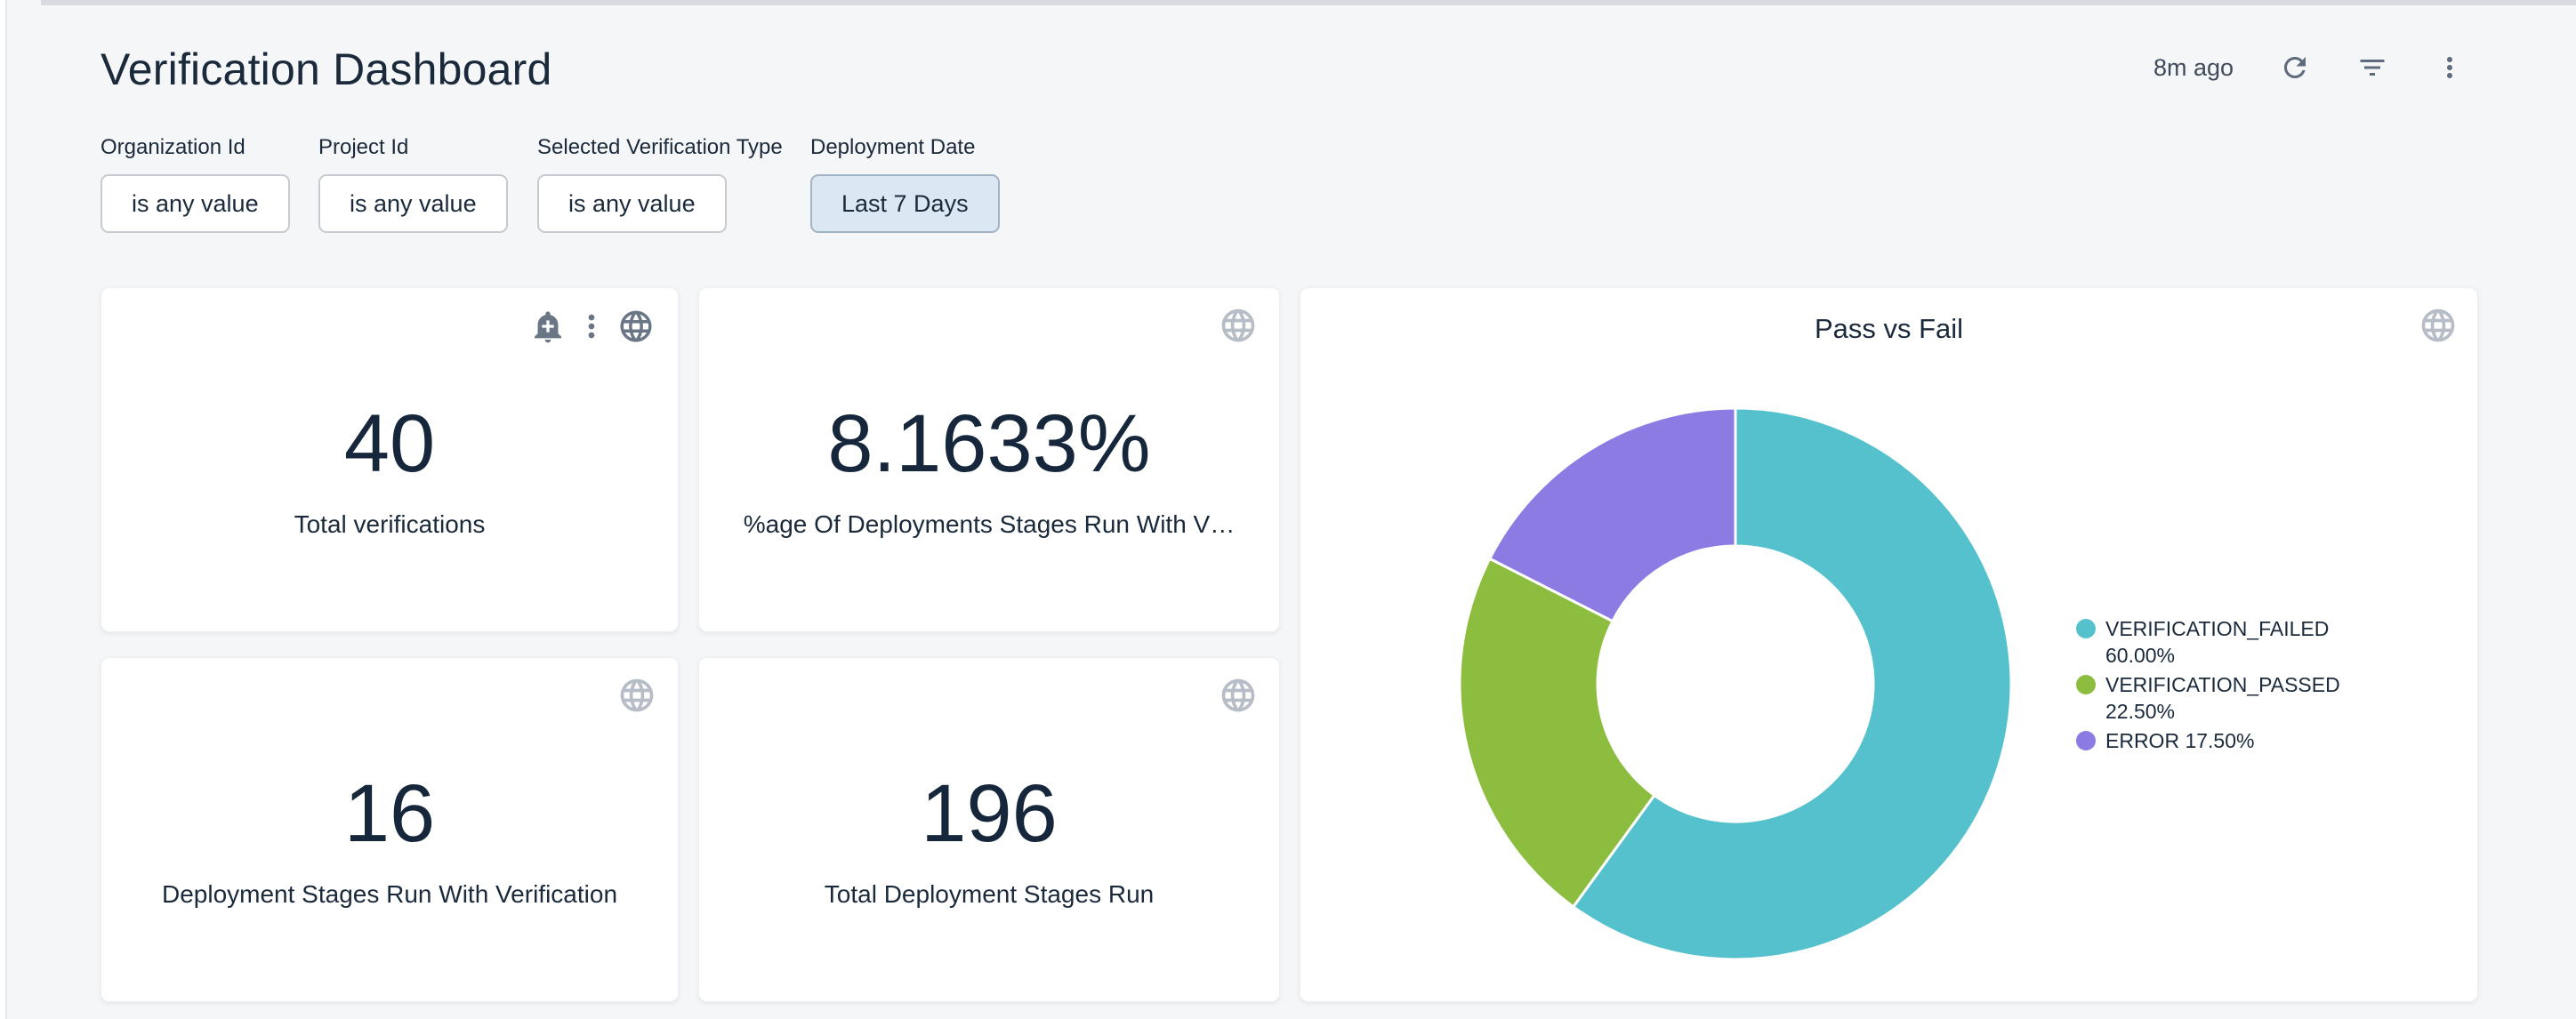 Image resolution: width=2576 pixels, height=1019 pixels. I want to click on tile-hover-actions, so click(592, 326).